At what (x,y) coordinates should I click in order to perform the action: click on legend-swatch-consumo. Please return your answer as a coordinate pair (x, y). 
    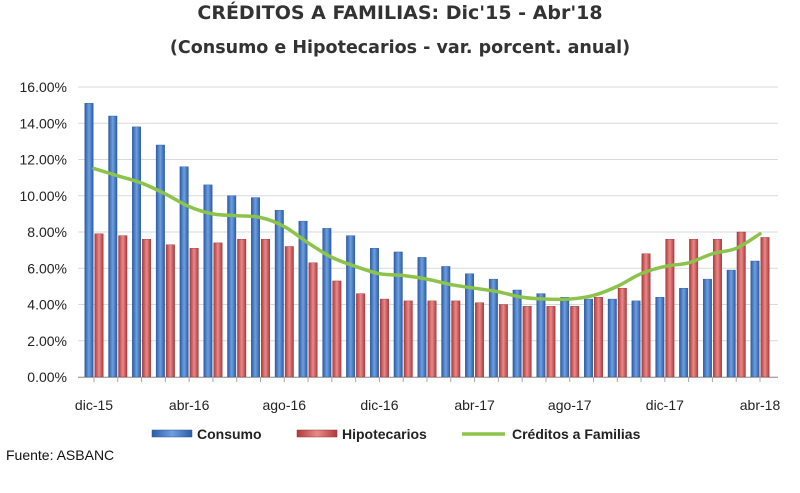
    Looking at the image, I should click on (172, 433).